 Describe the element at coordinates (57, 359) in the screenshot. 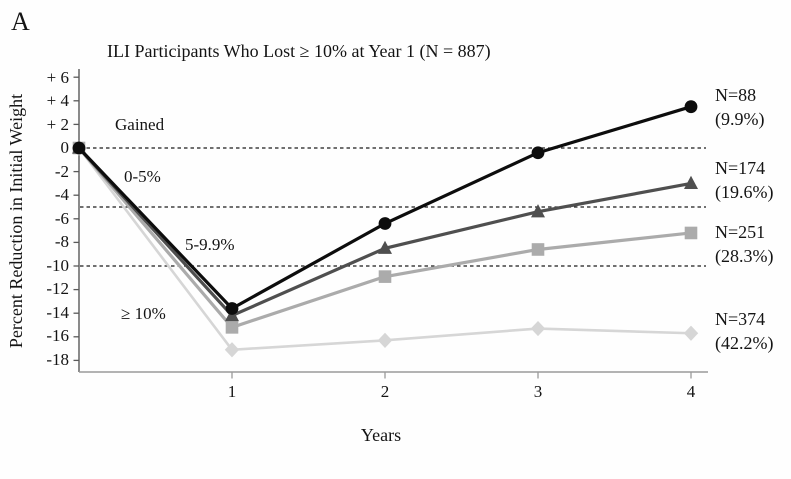

I see `y-tick-label: -18` at that location.